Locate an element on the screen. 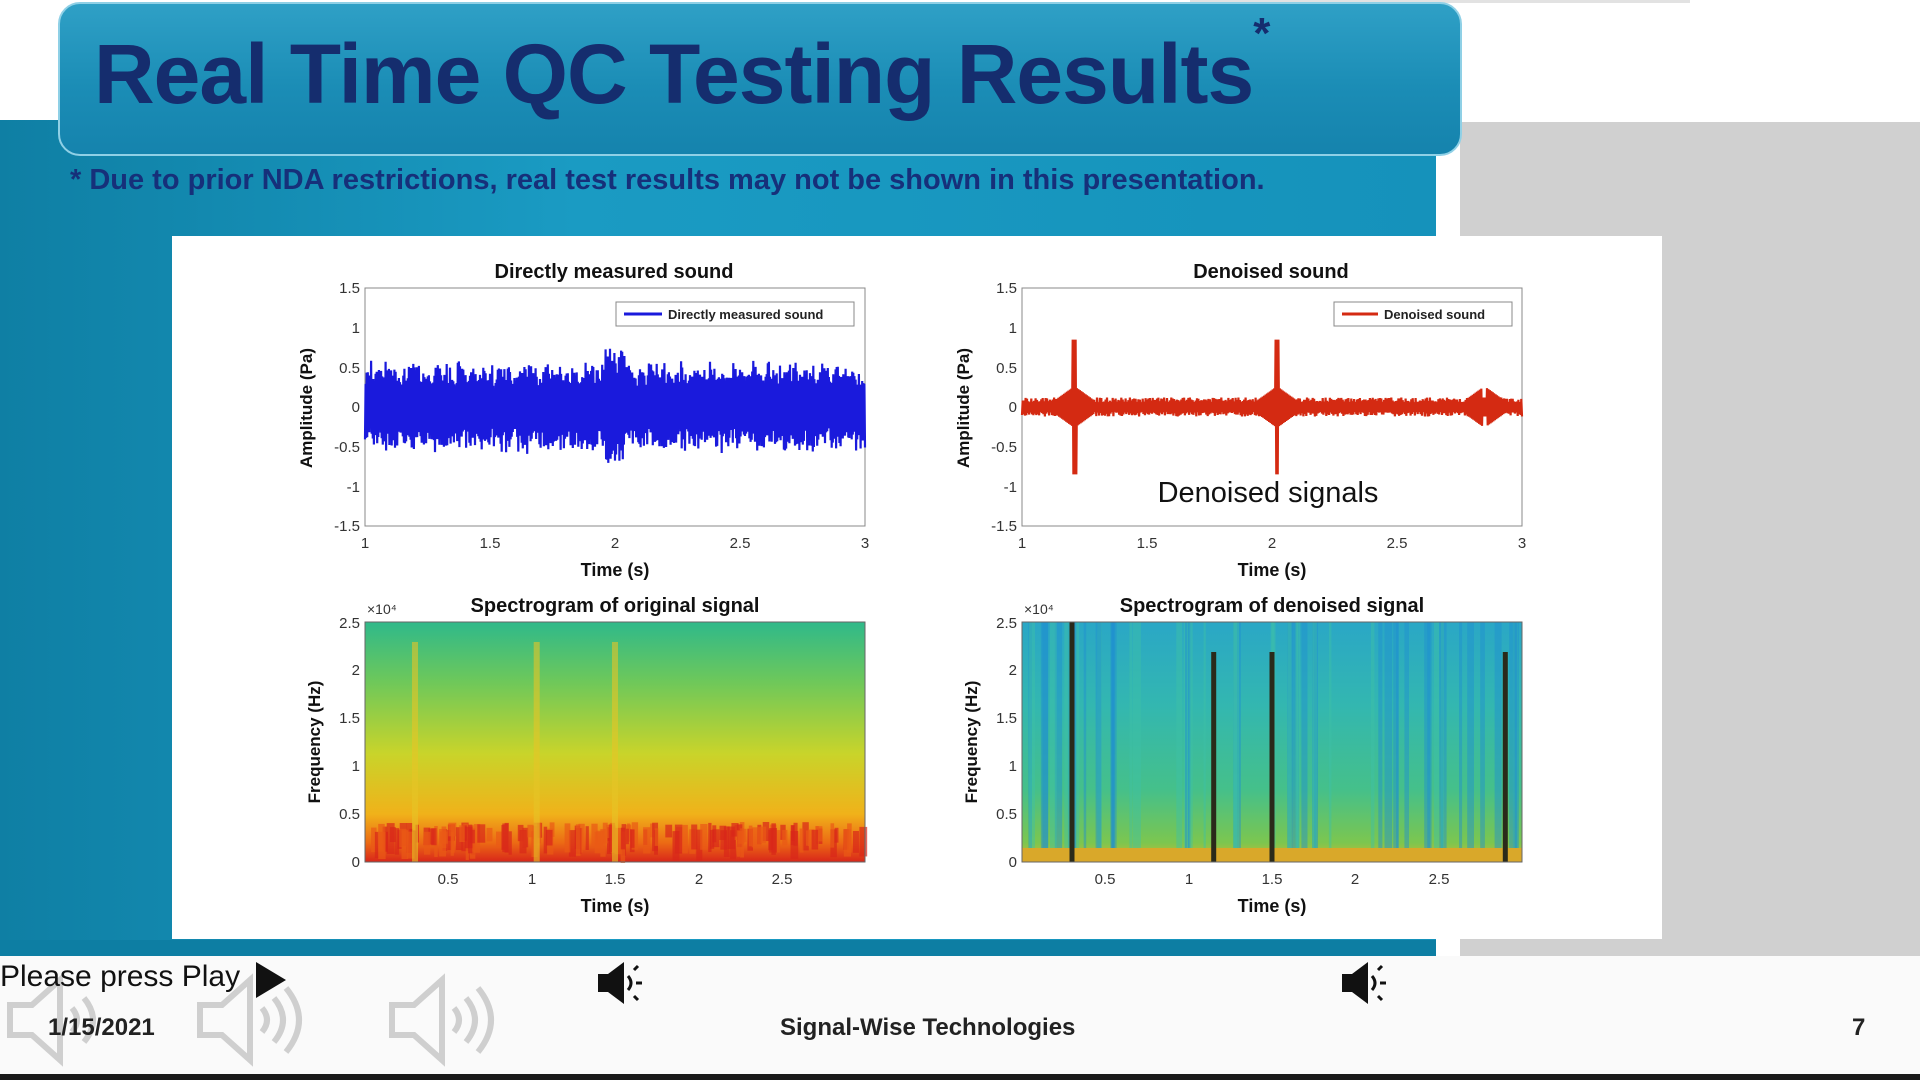 This screenshot has width=1920, height=1080. x-axis-label: Time (s) is located at coordinates (615, 906).